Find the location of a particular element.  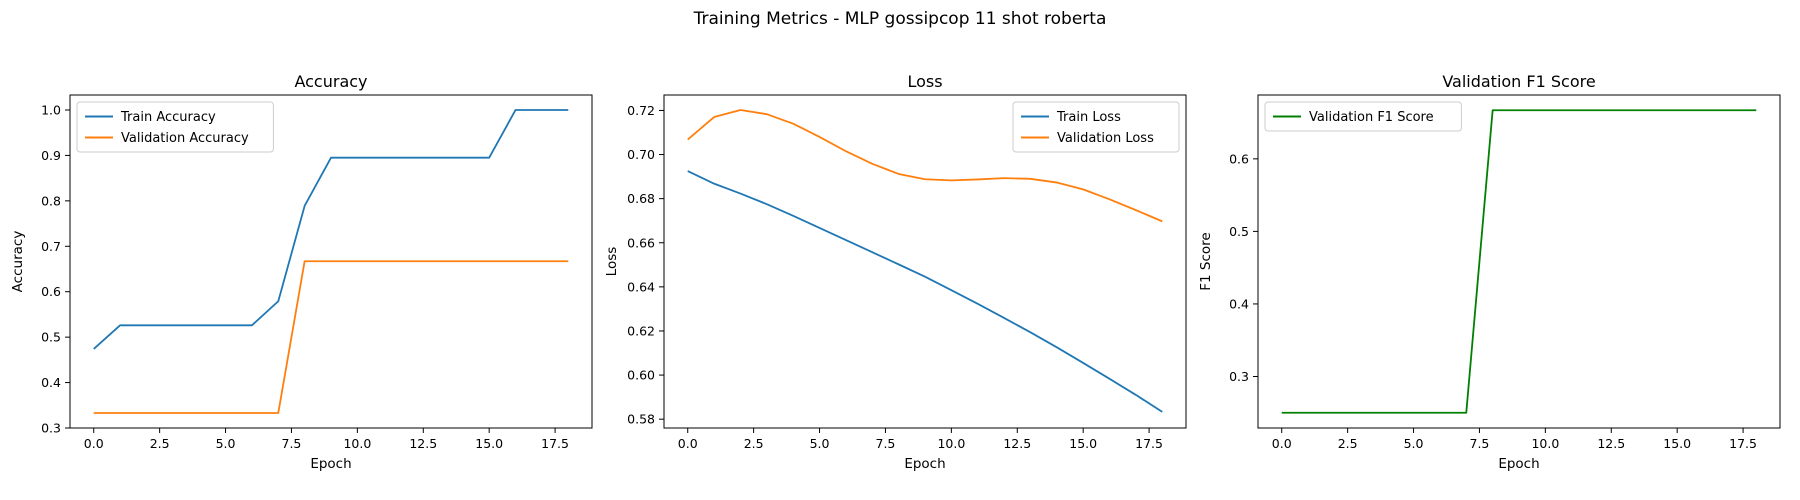

series-line-validation-accuracy is located at coordinates (331, 337).